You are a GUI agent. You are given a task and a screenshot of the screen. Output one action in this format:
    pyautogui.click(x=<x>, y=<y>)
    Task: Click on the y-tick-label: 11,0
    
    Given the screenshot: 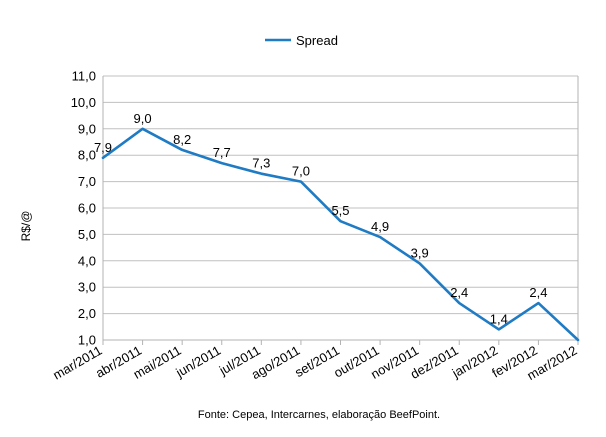 What is the action you would take?
    pyautogui.click(x=84, y=76)
    